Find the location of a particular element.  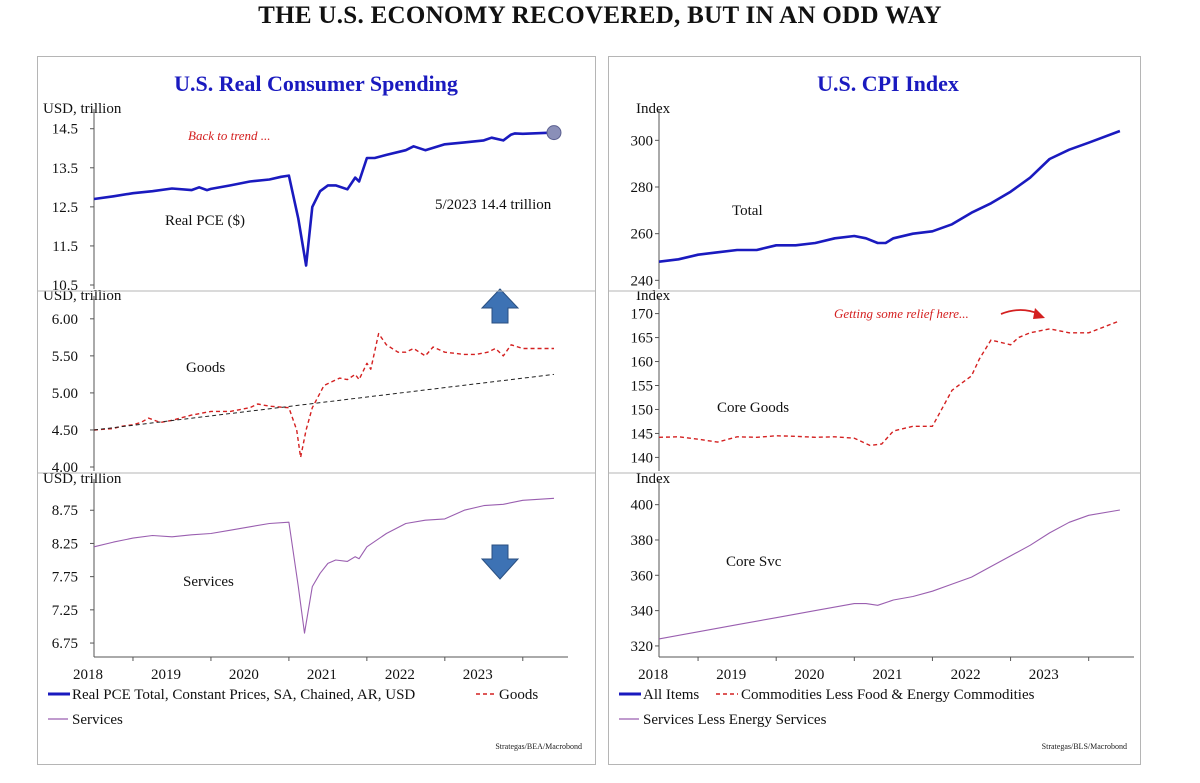

legend-label-services: Services is located at coordinates (97, 720).